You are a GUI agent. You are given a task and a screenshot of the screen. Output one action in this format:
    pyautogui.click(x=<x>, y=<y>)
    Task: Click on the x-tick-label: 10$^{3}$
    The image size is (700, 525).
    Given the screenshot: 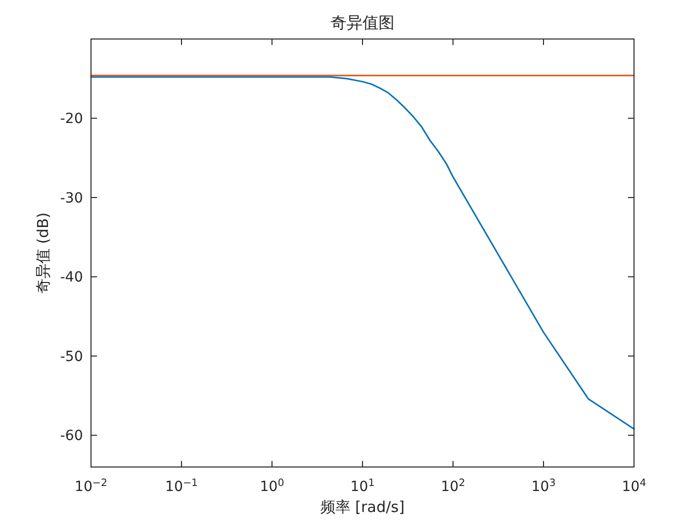 What is the action you would take?
    pyautogui.click(x=543, y=486)
    